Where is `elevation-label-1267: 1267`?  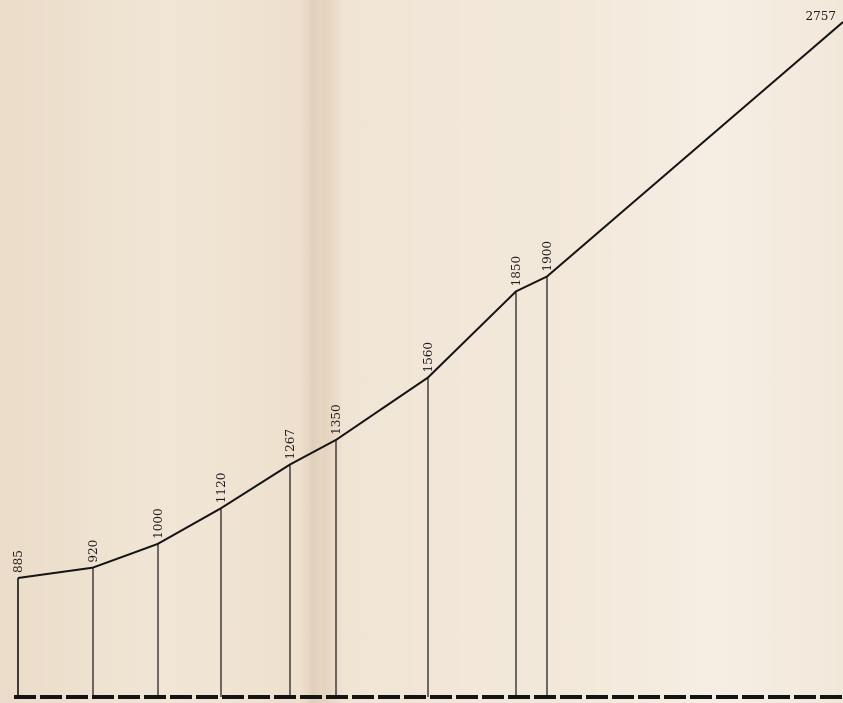
elevation-label-1267: 1267 is located at coordinates (290, 444).